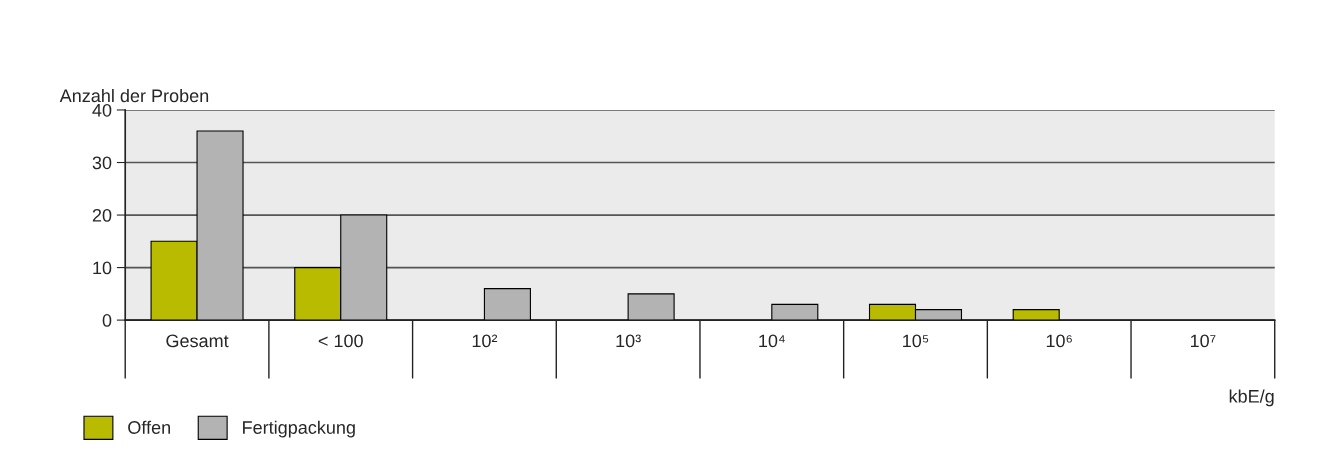 This screenshot has width=1332, height=468. Describe the element at coordinates (107, 320) in the screenshot. I see `y-tick-label: 0` at that location.